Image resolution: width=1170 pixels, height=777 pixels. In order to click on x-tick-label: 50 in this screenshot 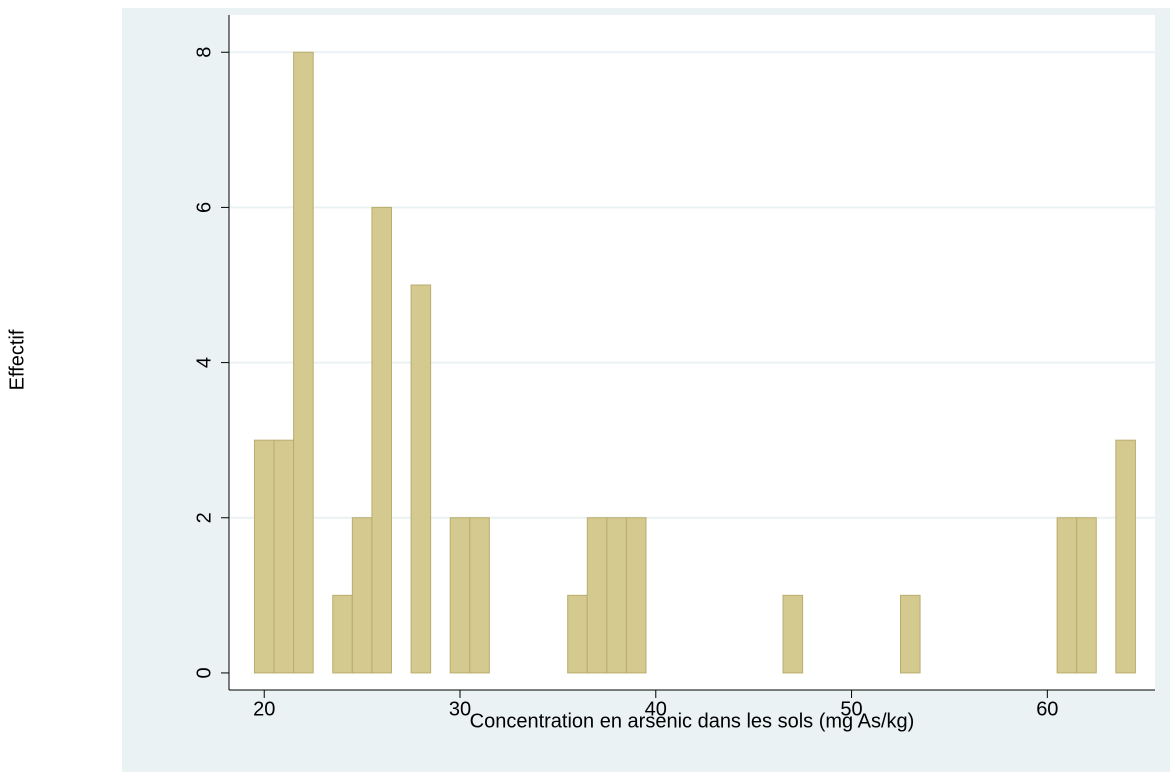, I will do `click(851, 709)`.